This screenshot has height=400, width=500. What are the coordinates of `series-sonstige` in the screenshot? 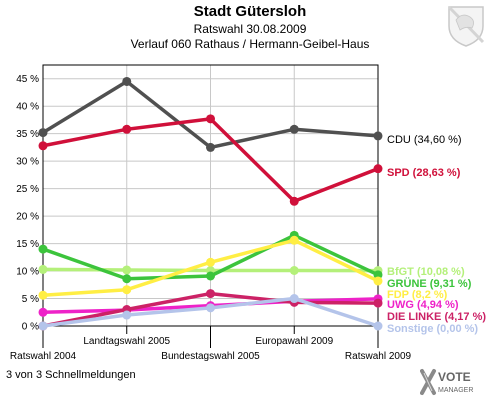 It's located at (210, 312).